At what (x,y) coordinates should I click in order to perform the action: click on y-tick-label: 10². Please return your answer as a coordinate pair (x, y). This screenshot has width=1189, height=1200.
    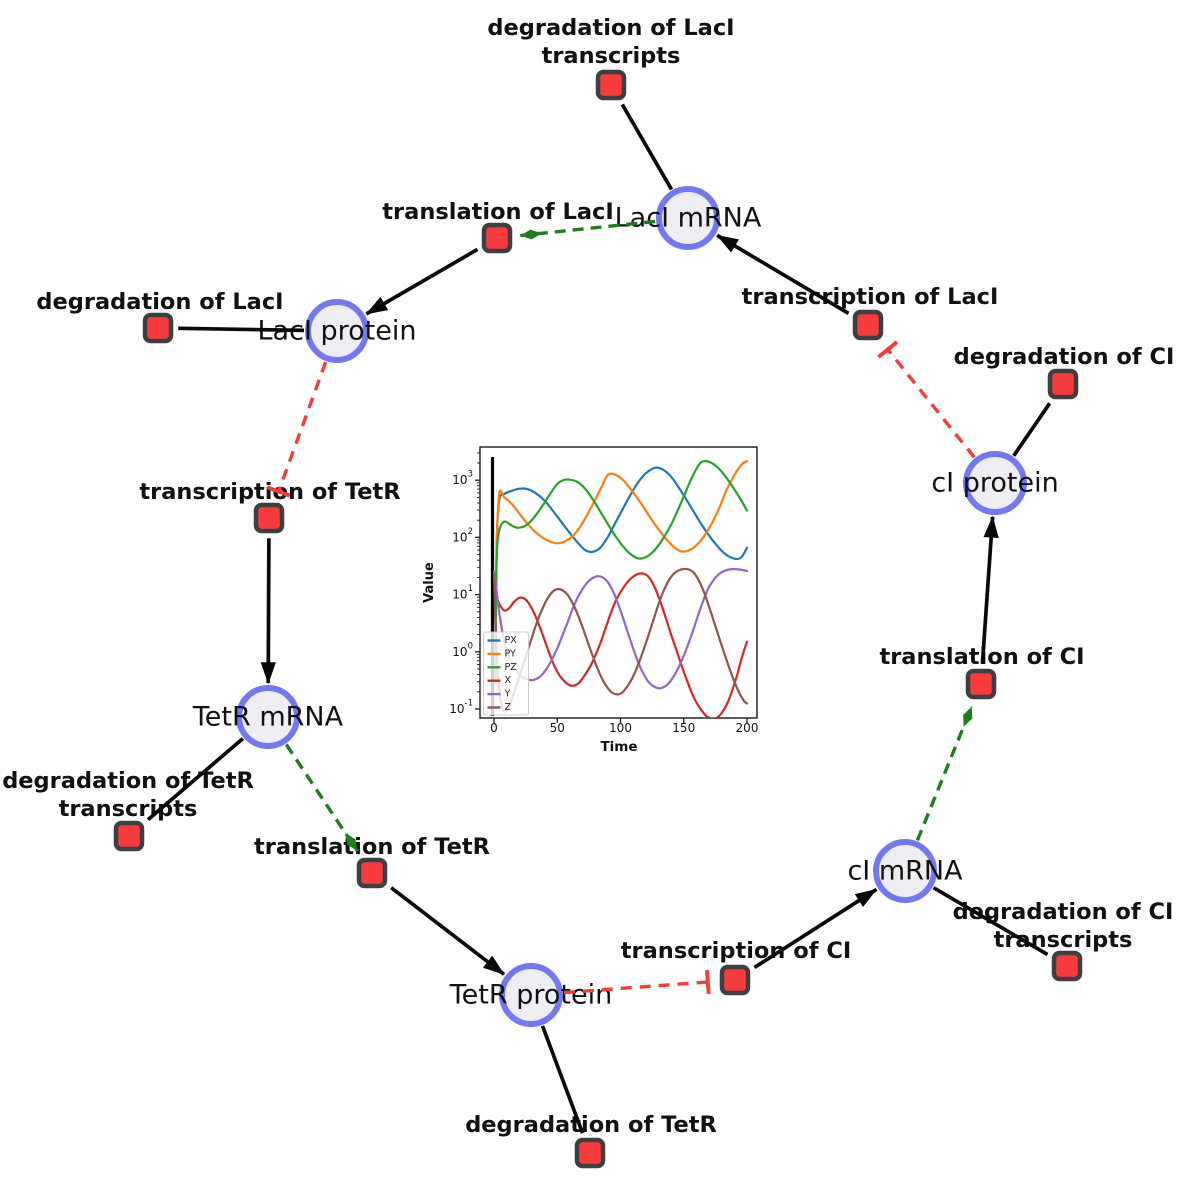
    Looking at the image, I should click on (462, 536).